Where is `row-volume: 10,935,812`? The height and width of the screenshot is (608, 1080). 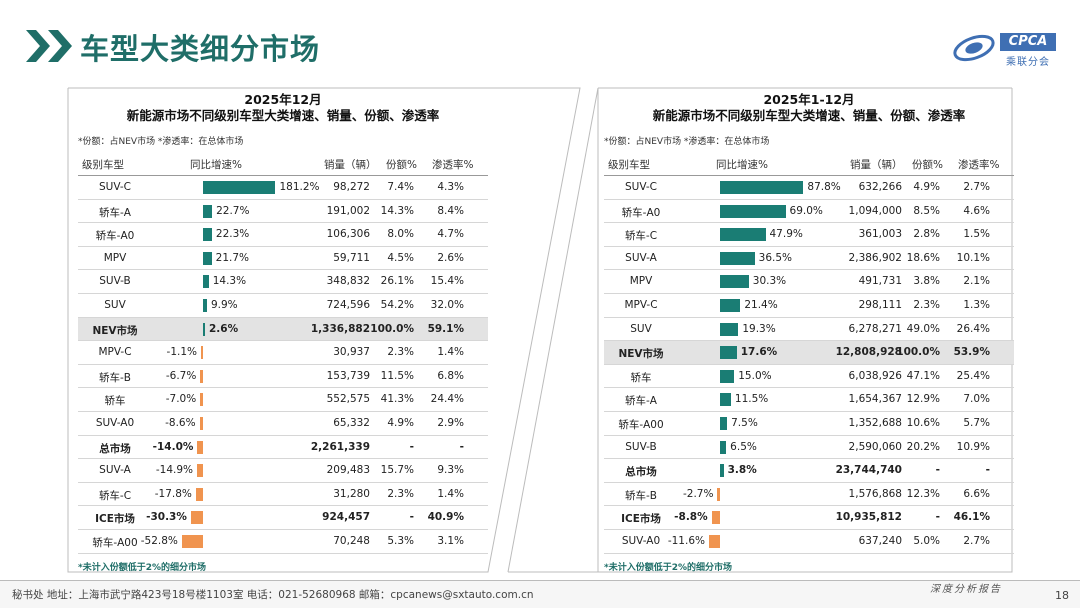
row-volume: 10,935,812 is located at coordinates (868, 517).